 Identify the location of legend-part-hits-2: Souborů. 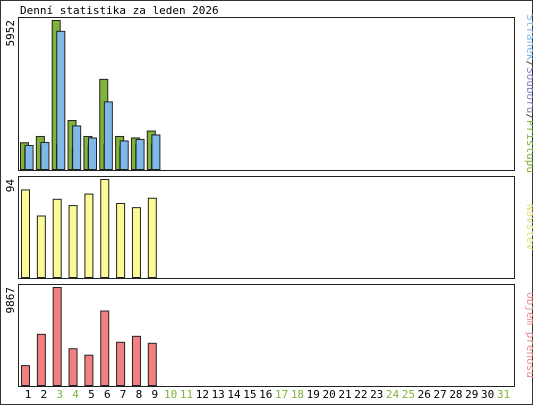
(528, 90).